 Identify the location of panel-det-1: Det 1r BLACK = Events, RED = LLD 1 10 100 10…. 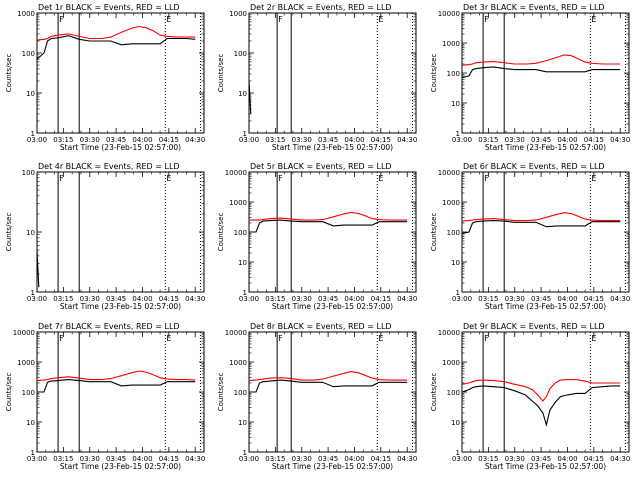
(105, 77).